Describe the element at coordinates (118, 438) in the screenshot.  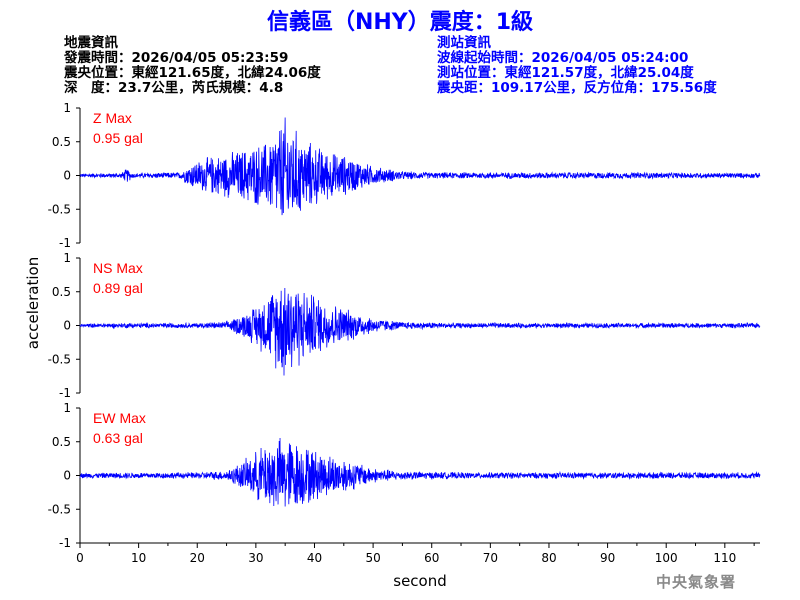
I see `max-label: 0.63 gal` at that location.